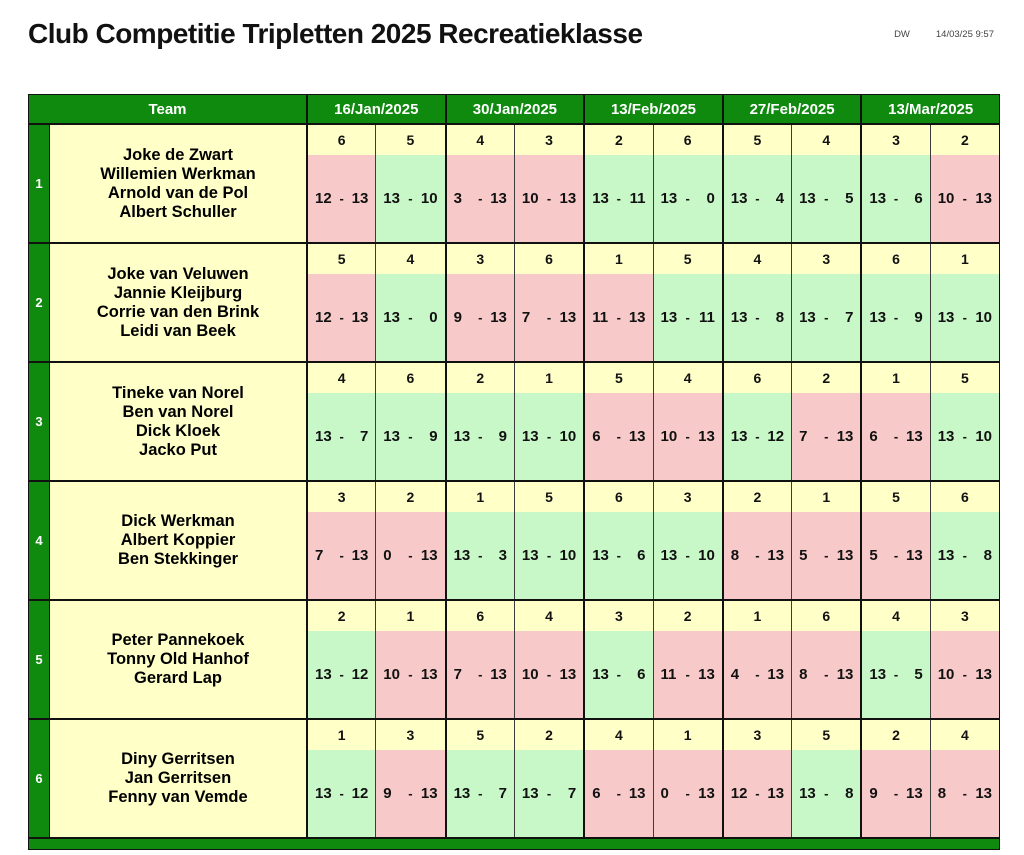 The height and width of the screenshot is (855, 1024). I want to click on player-name: Dick Kloek, so click(178, 430).